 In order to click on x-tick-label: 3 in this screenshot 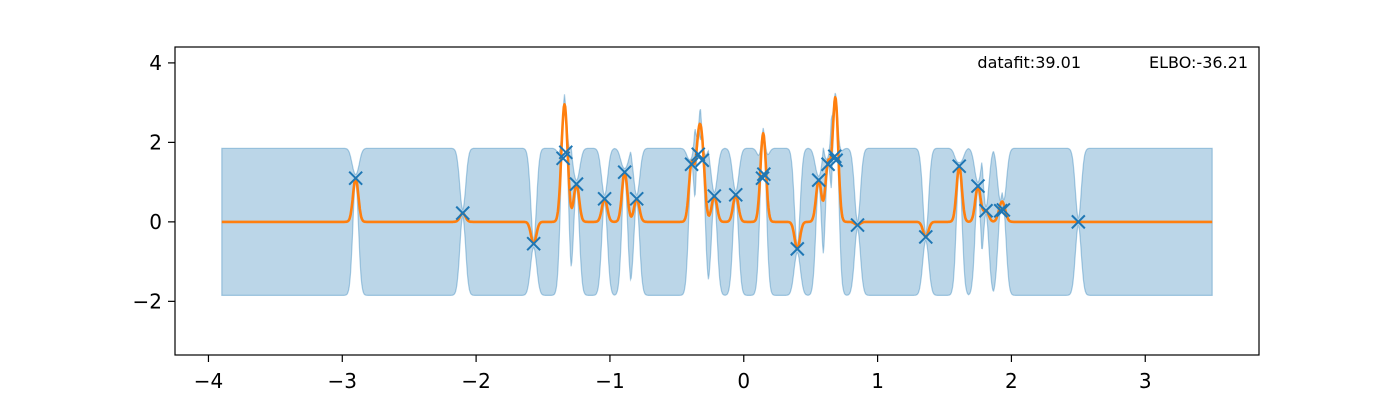, I will do `click(1145, 381)`.